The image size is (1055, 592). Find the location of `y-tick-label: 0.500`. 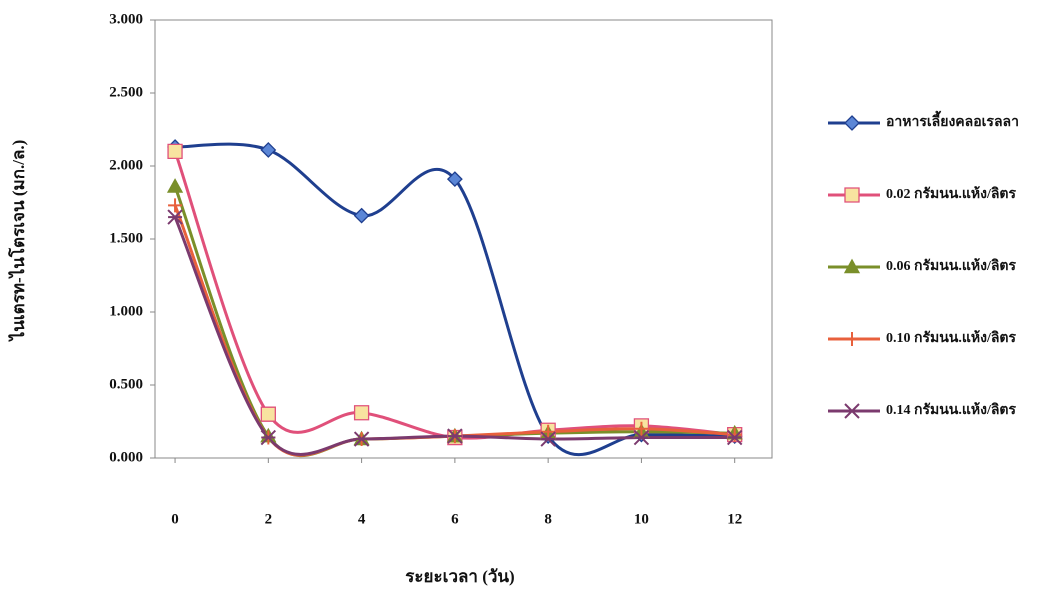

y-tick-label: 0.500 is located at coordinates (126, 384).